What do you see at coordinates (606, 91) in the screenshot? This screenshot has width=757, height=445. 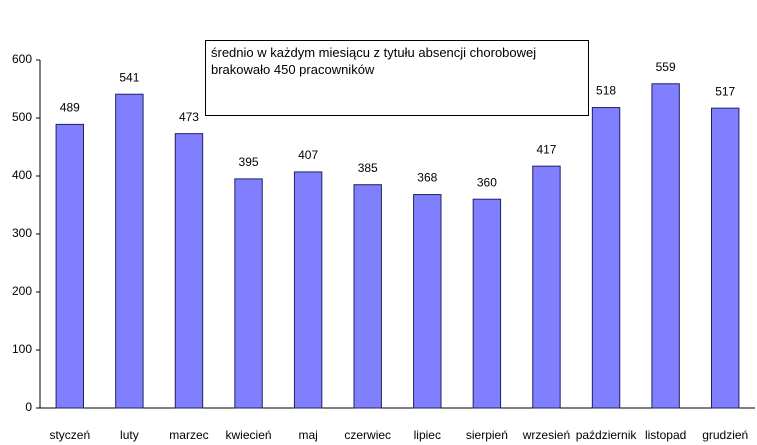 I see `value-label: 518` at bounding box center [606, 91].